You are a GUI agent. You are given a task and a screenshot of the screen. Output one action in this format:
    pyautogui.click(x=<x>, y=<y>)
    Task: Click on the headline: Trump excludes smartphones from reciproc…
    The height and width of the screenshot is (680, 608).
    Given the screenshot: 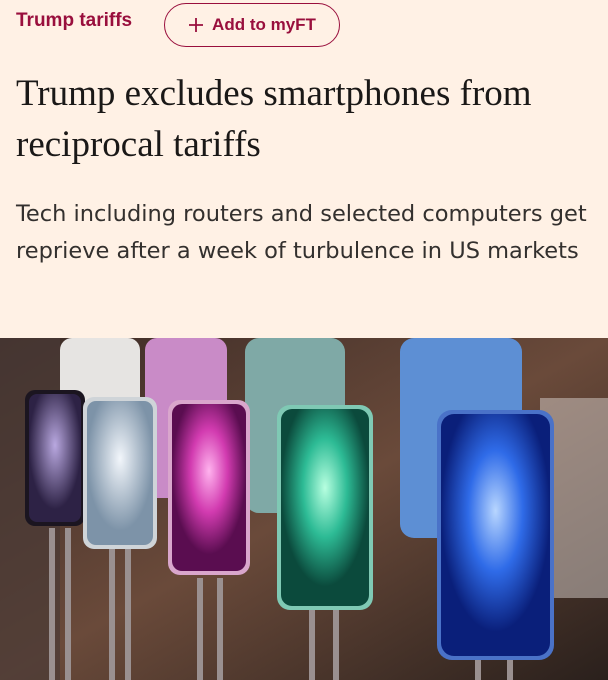 What is the action you would take?
    pyautogui.click(x=274, y=119)
    